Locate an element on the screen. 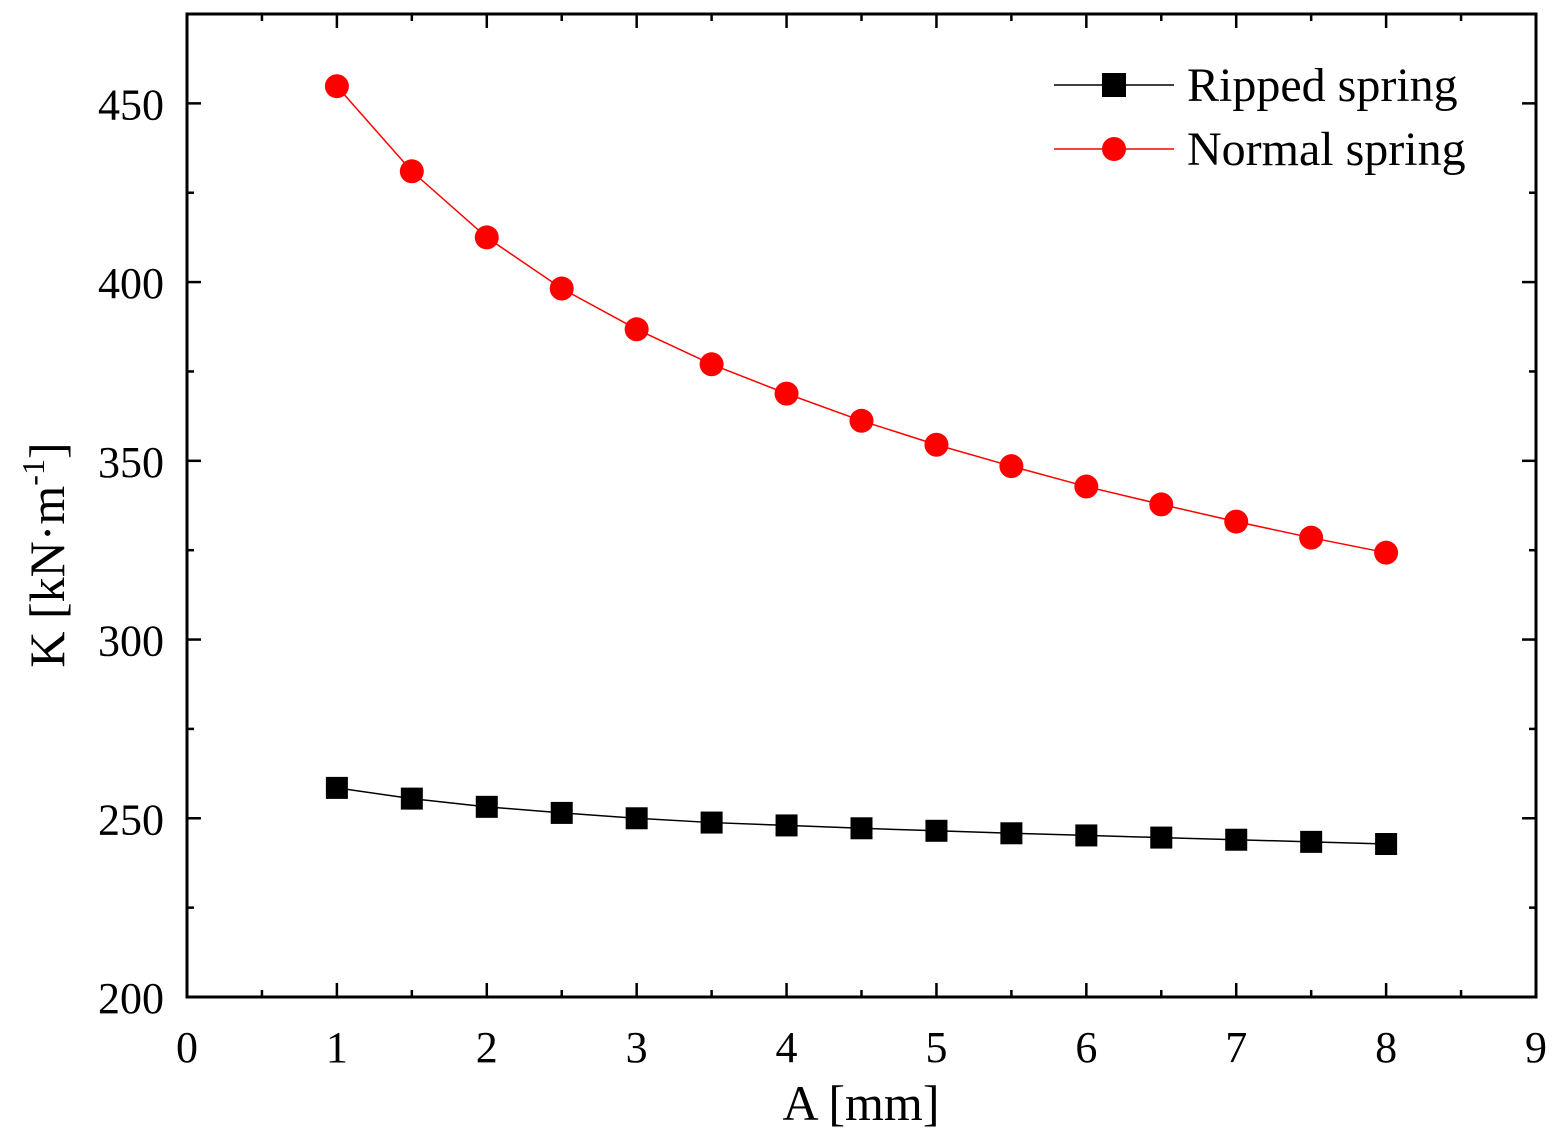  legend-label-normal: Normal spring is located at coordinates (1326, 149).